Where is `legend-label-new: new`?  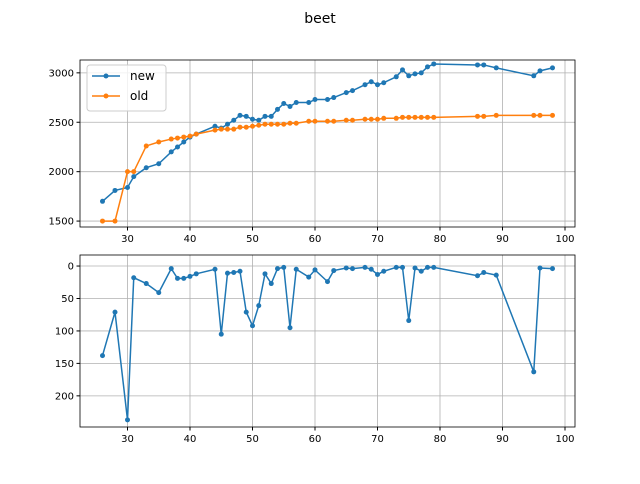 legend-label-new: new is located at coordinates (142, 76).